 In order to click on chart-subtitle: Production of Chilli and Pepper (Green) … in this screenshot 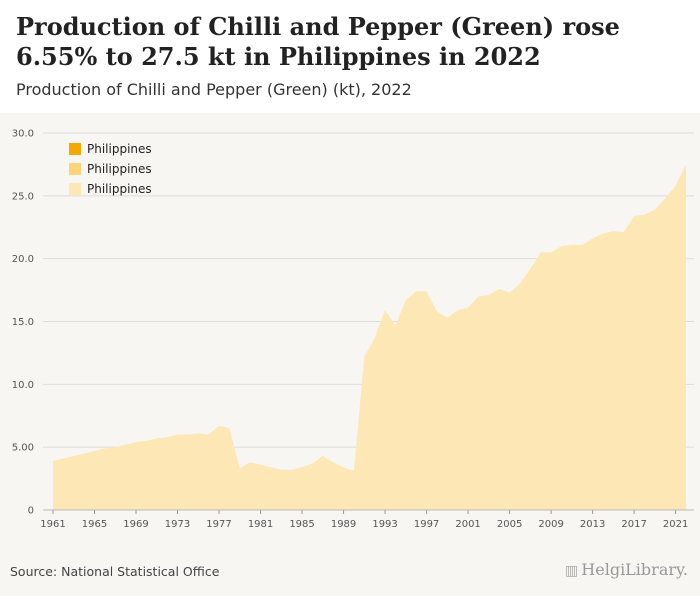, I will do `click(214, 89)`.